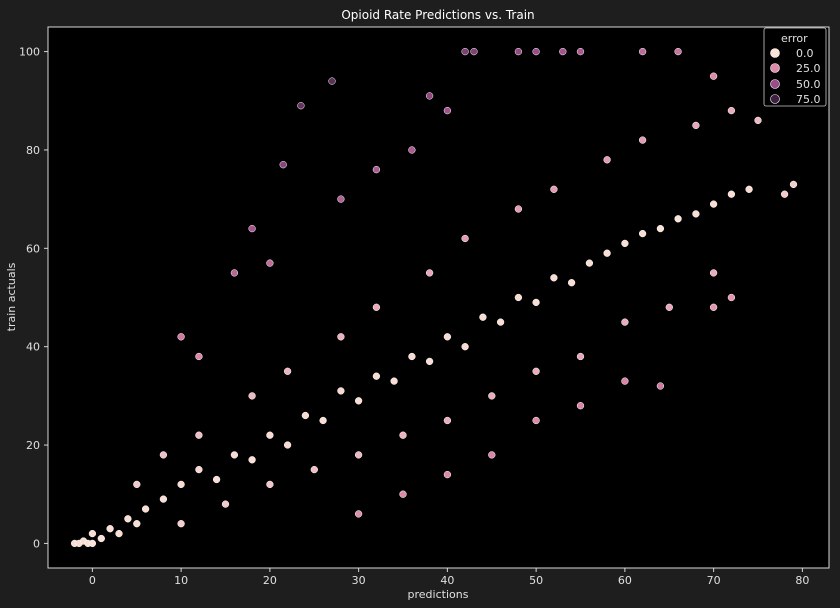 Image resolution: width=840 pixels, height=608 pixels. Describe the element at coordinates (794, 38) in the screenshot. I see `legend-title: error` at that location.